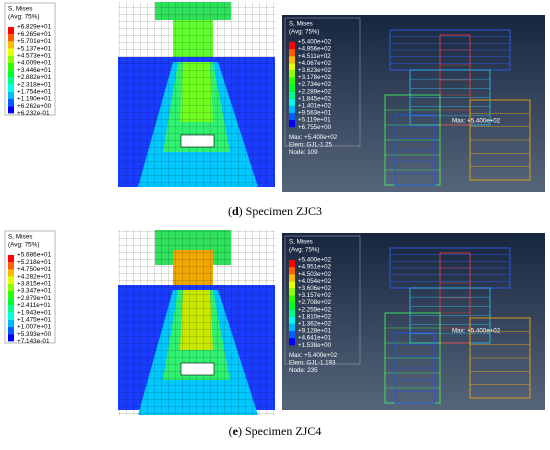 The width and height of the screenshot is (550, 450). What do you see at coordinates (315, 331) in the screenshot?
I see `legend-value: +9.128e+01` at bounding box center [315, 331].